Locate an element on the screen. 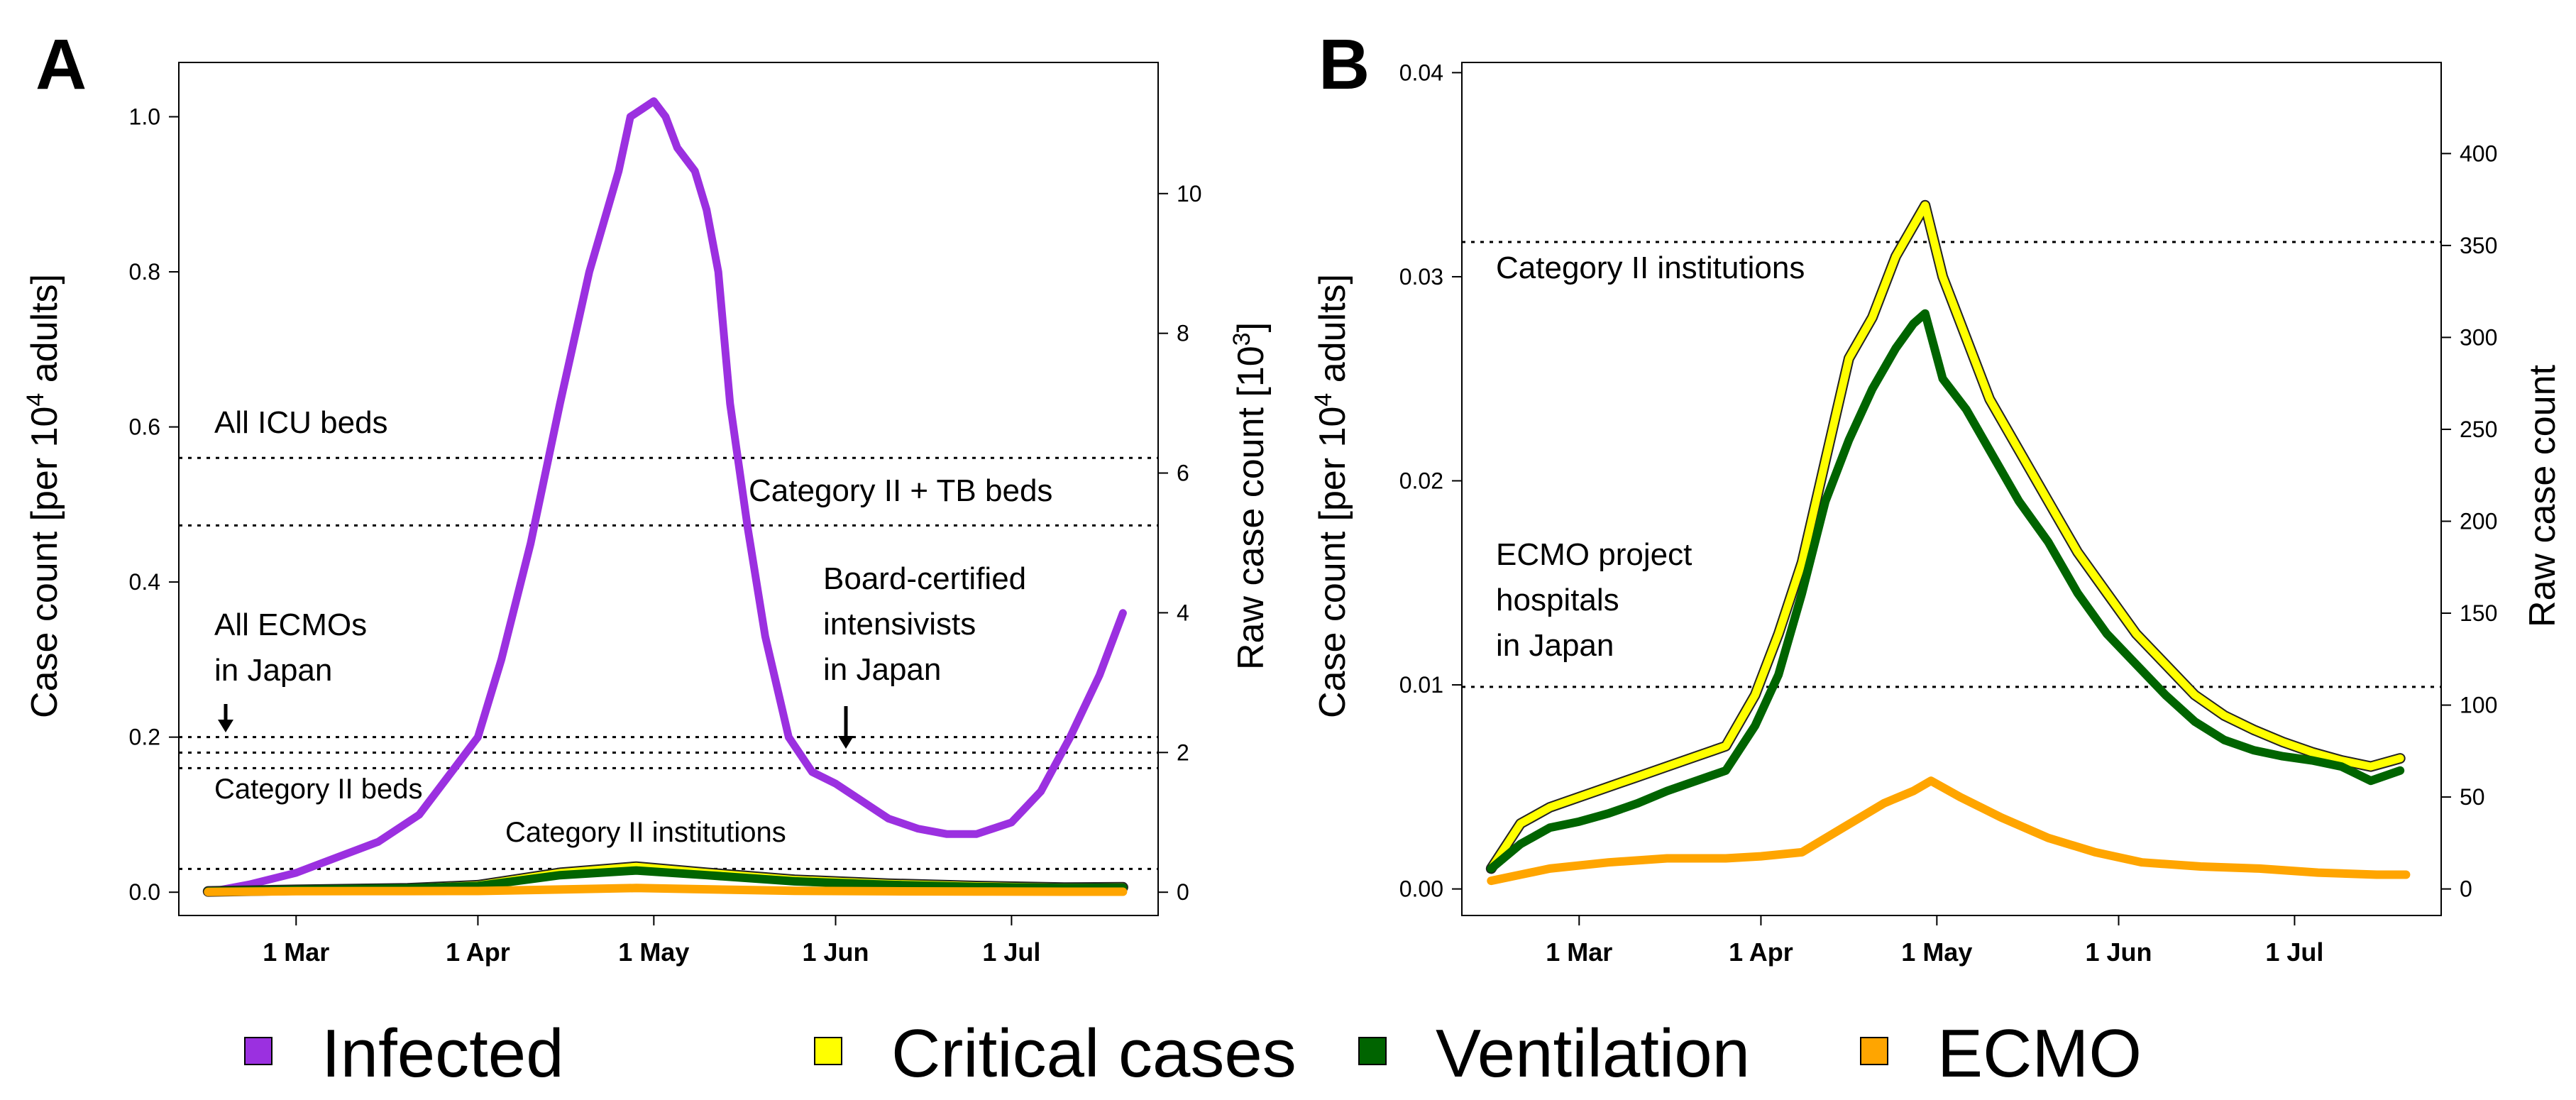  legend-item-ecmo: ECMO is located at coordinates (2001, 1053).